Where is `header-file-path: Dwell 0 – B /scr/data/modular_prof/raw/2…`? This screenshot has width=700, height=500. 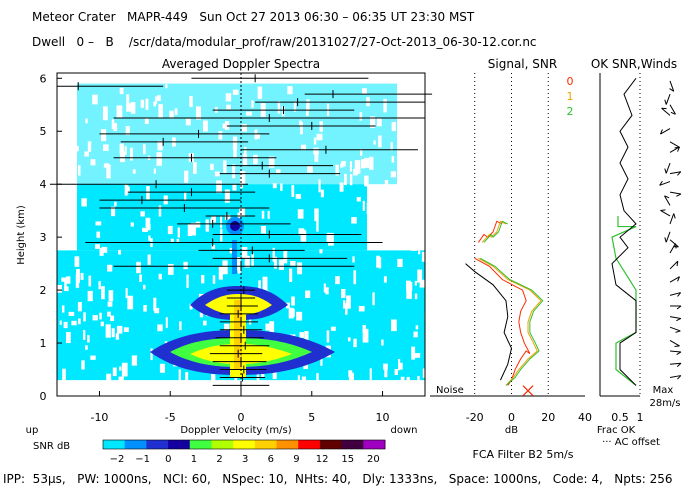 header-file-path: Dwell 0 – B /scr/data/modular_prof/raw/2… is located at coordinates (284, 42).